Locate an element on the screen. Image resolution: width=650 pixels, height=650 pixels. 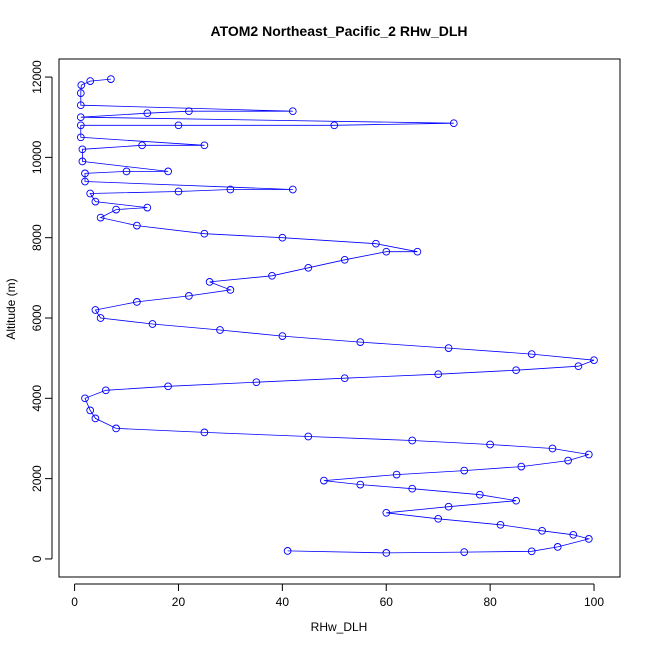
y-axis-label: Altitude (m) is located at coordinates (11, 308).